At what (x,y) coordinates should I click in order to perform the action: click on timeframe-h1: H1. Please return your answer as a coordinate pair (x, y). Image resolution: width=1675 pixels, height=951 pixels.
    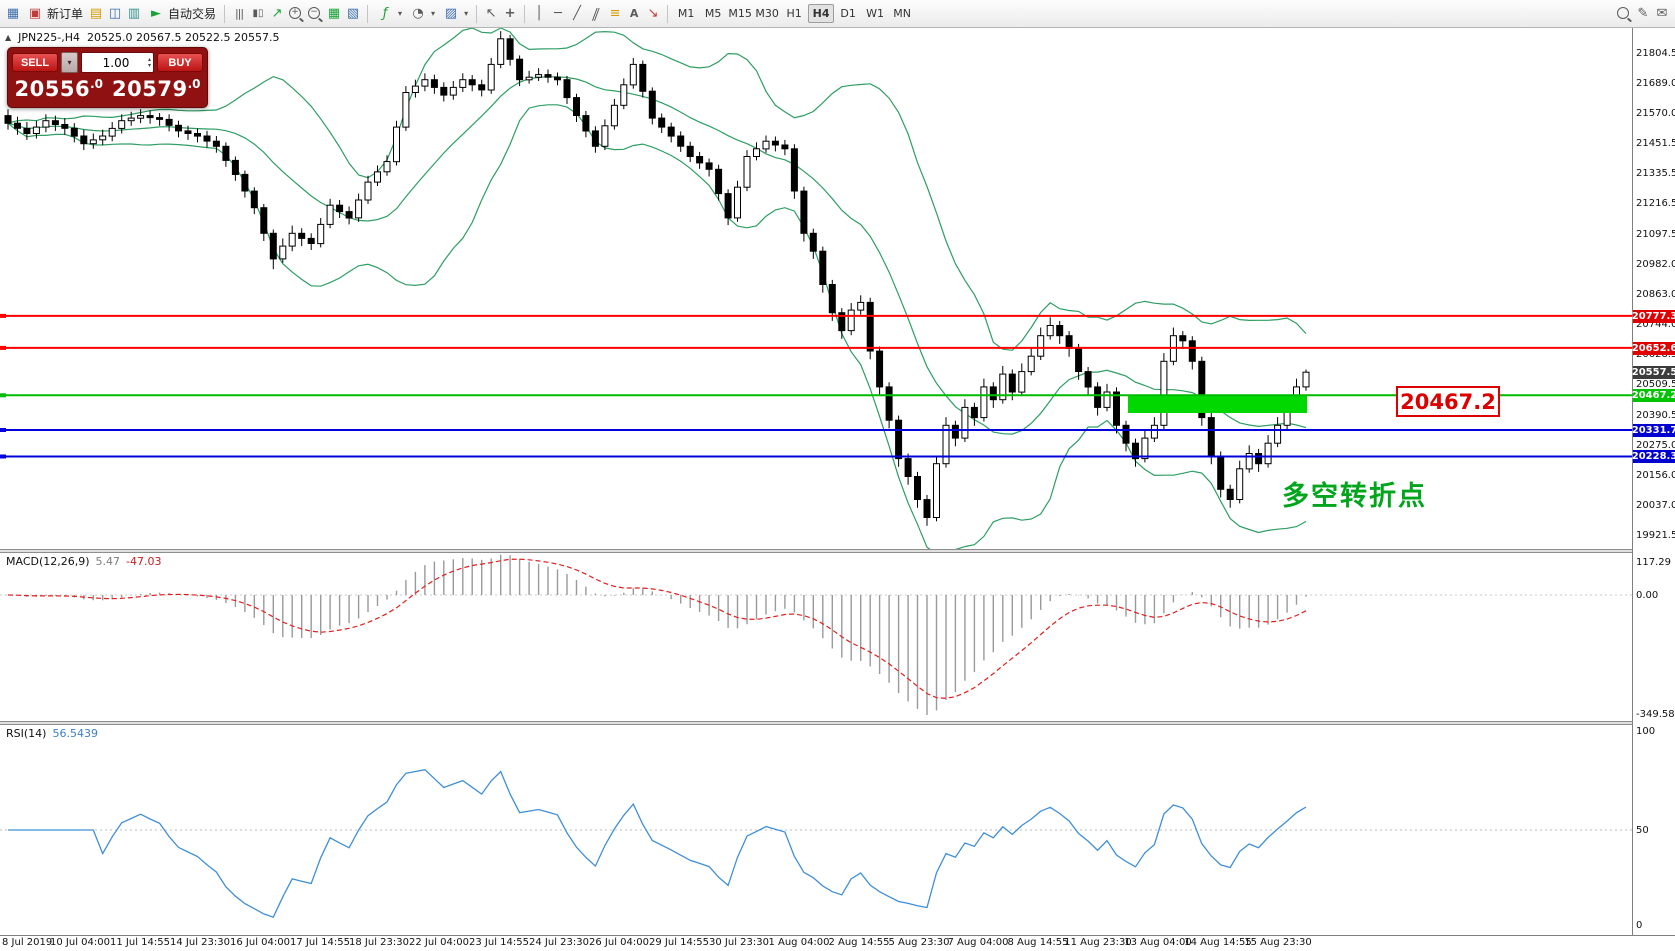
    Looking at the image, I should click on (794, 13).